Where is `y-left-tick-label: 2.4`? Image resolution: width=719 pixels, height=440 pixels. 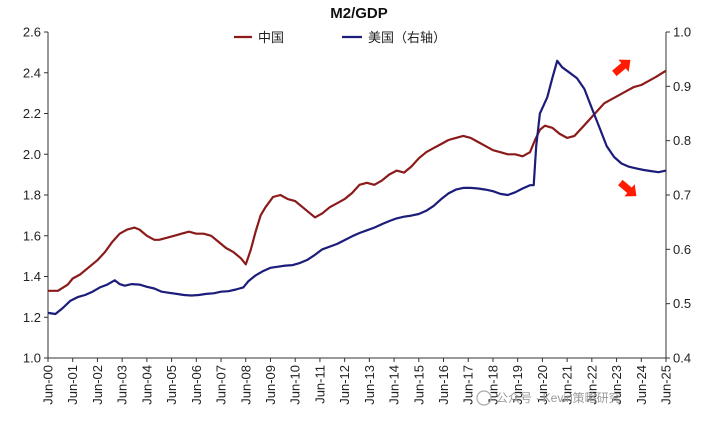 y-left-tick-label: 2.4 is located at coordinates (32, 72).